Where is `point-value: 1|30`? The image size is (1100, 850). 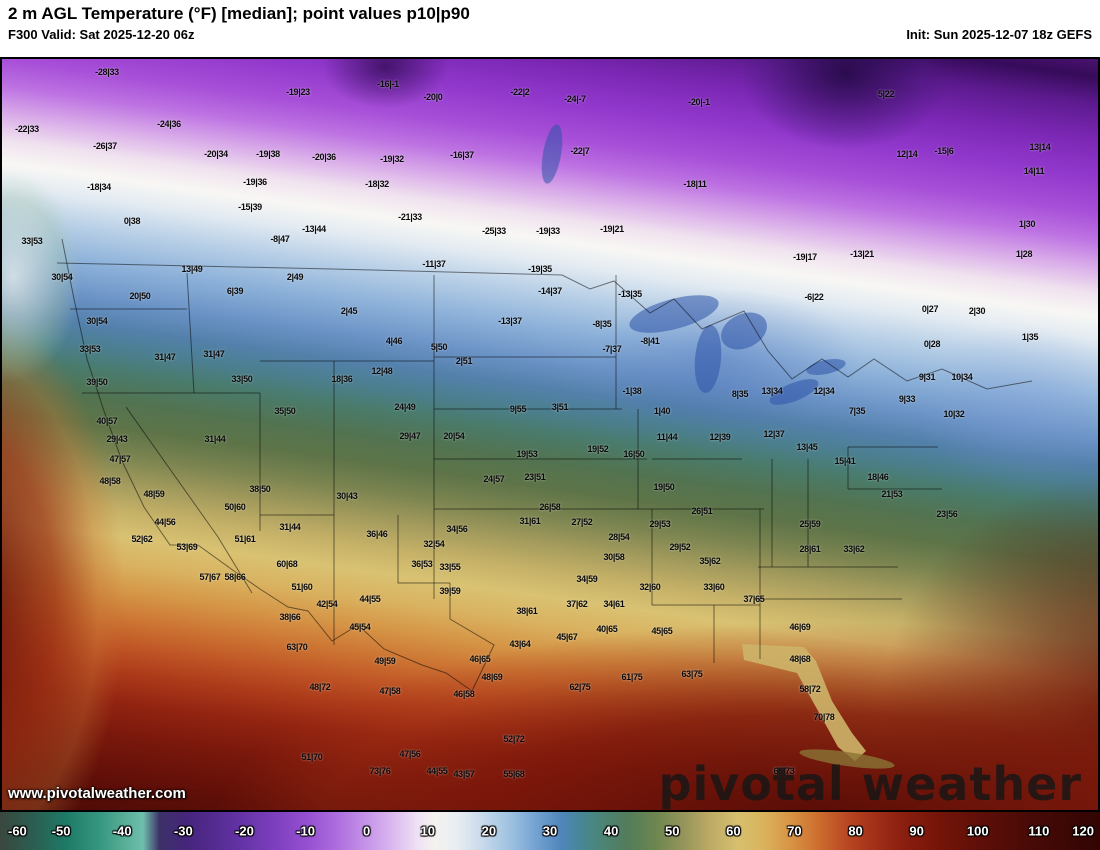
point-value: 1|30 is located at coordinates (1027, 224).